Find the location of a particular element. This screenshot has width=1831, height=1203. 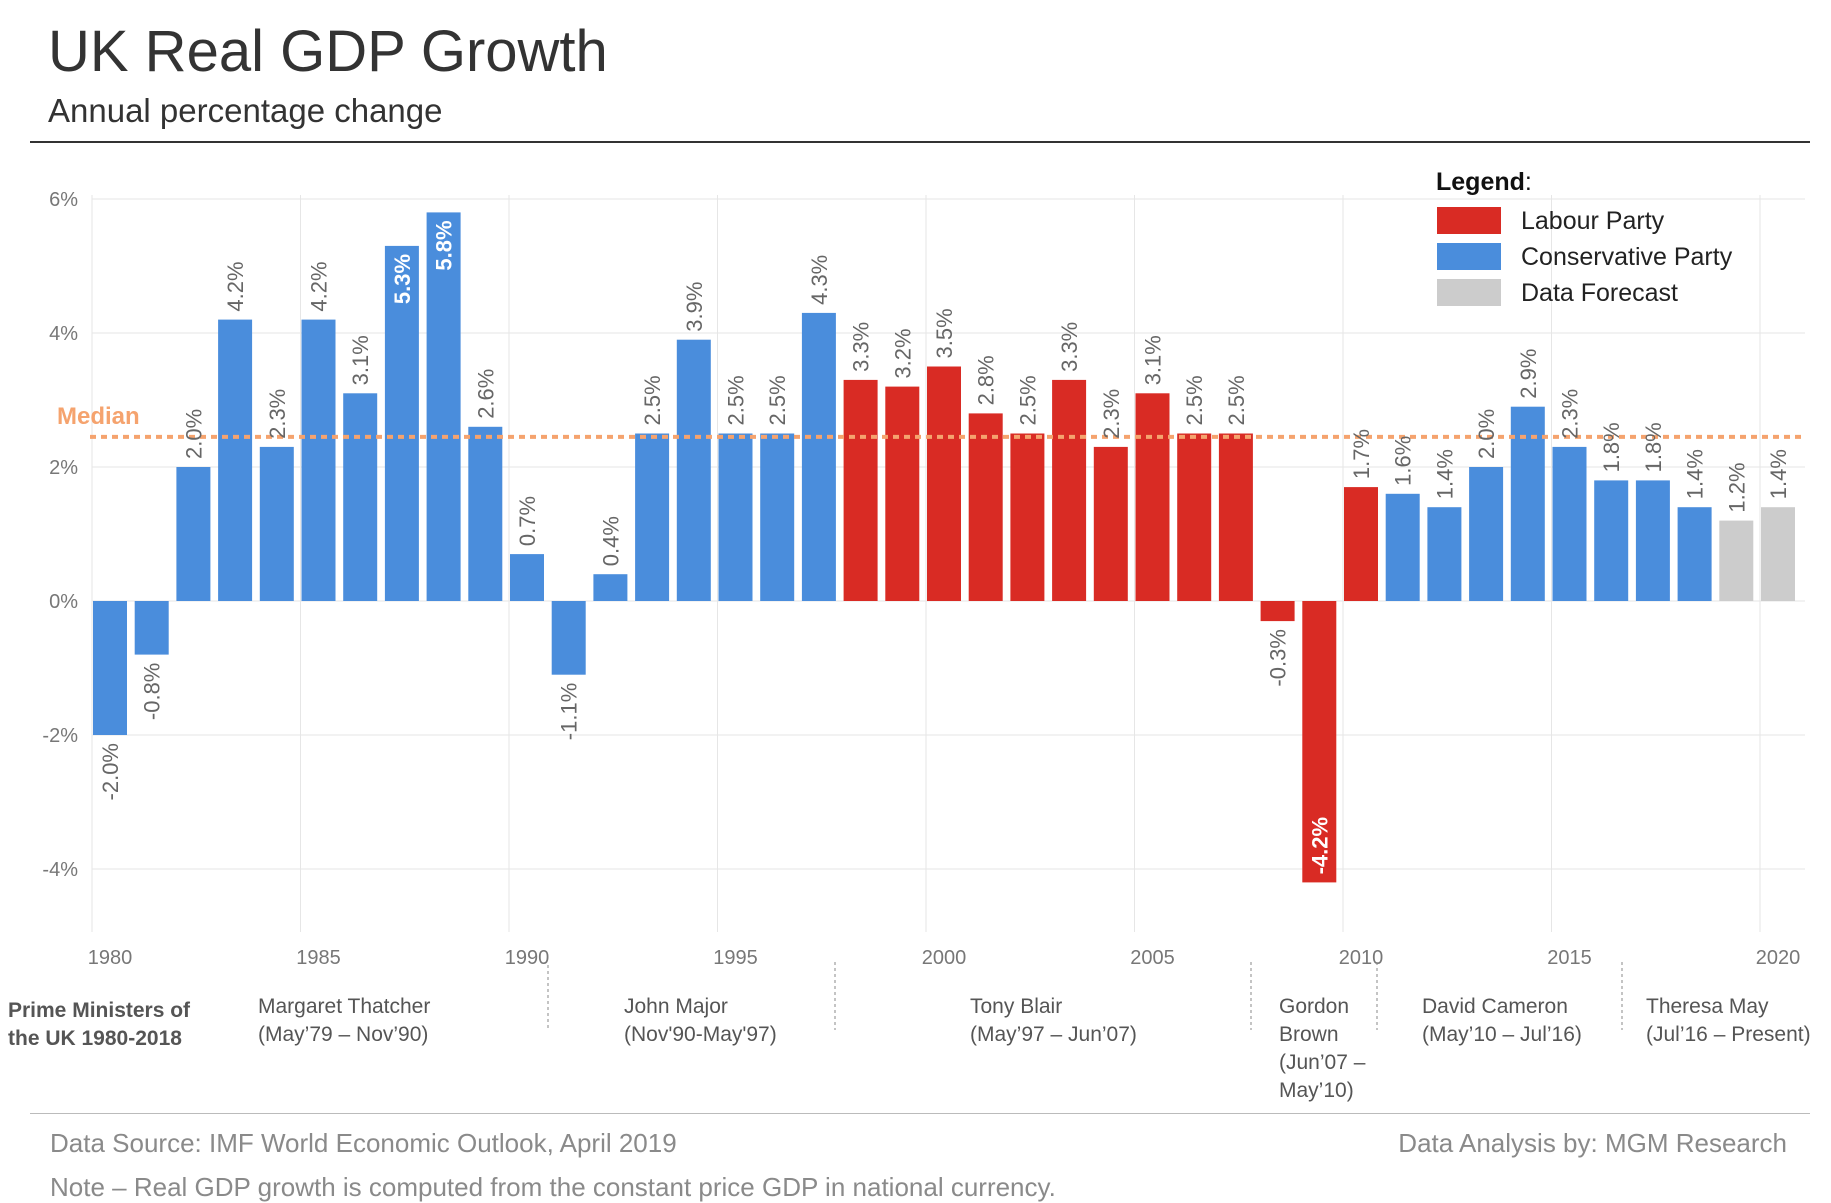

bar-1997 is located at coordinates (818, 456).